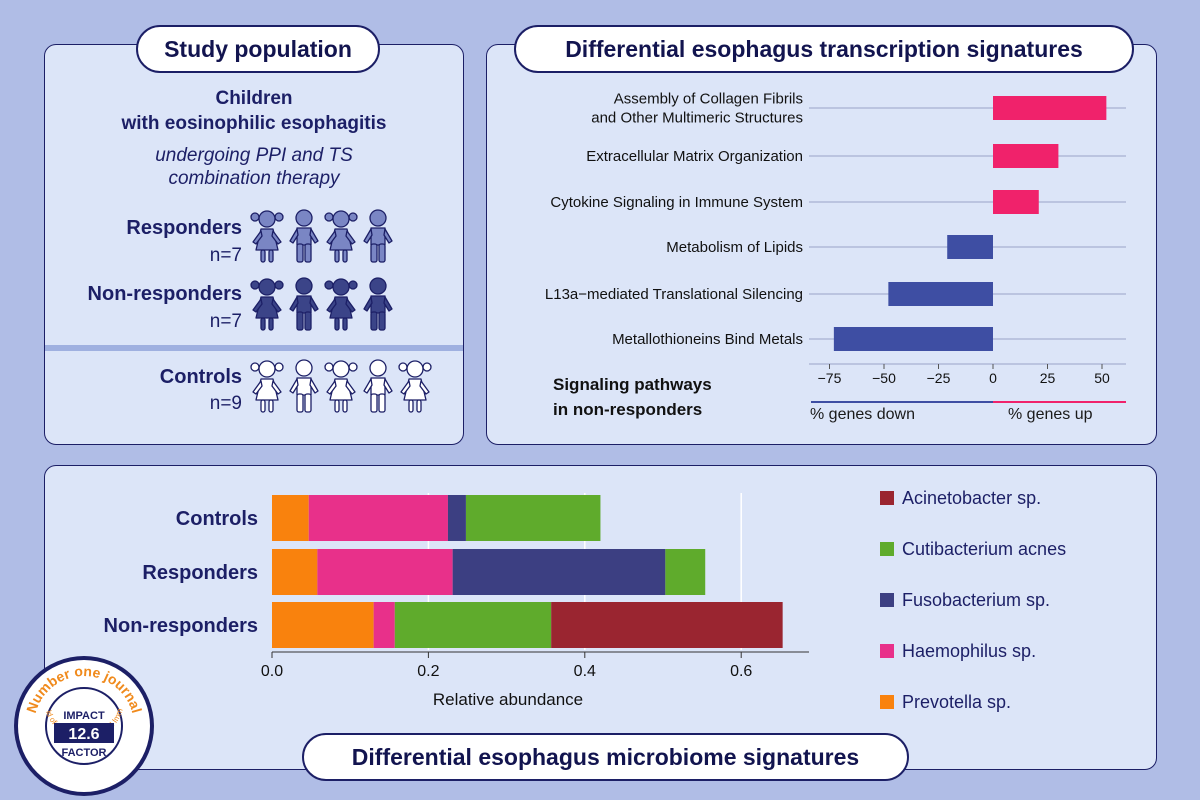 The height and width of the screenshot is (800, 1200). What do you see at coordinates (254, 178) in the screenshot?
I see `study-therapy-line2: combination therapy` at bounding box center [254, 178].